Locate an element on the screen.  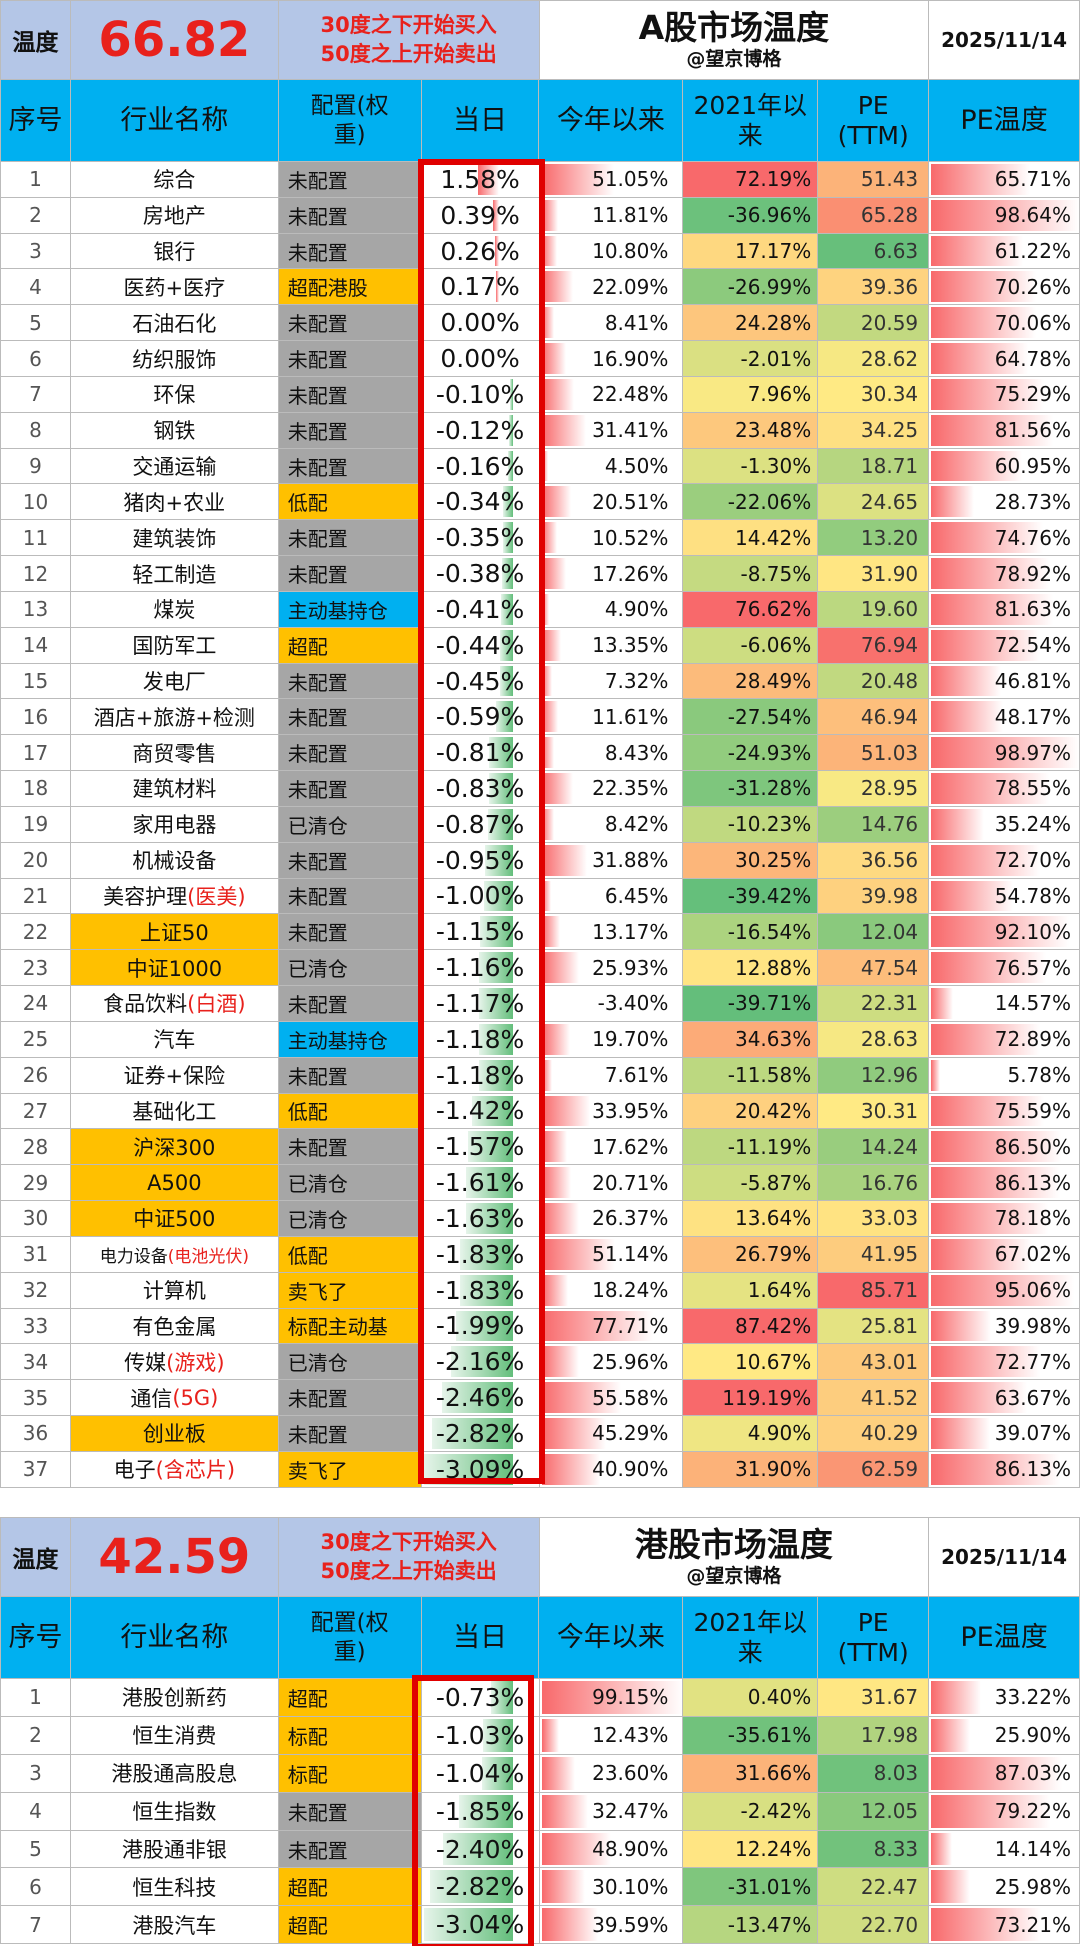
table-row: 25 汽车 主动基持仓 -1.18% 19.70% 34.63% 28.63 72.89% is located at coordinates (540, 1039).